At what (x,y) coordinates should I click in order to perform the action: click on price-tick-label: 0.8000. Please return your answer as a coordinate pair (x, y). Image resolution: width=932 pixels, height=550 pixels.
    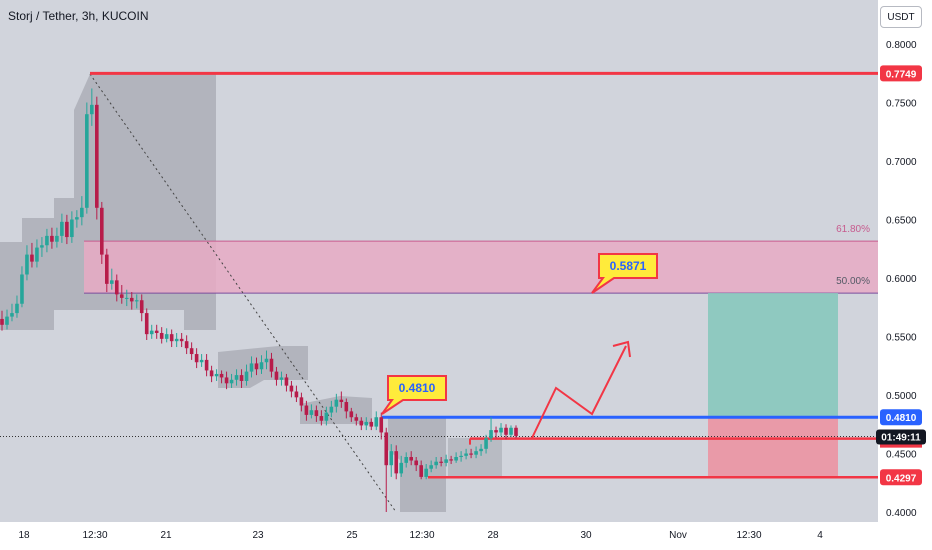
    Looking at the image, I should click on (901, 45).